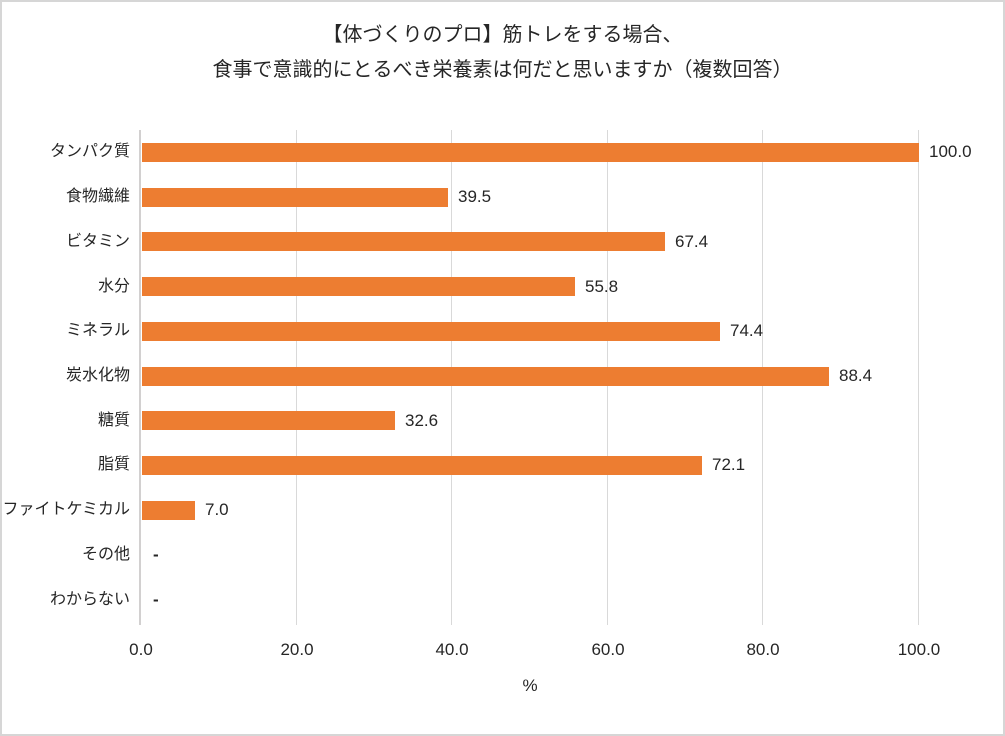 Image resolution: width=1005 pixels, height=736 pixels. I want to click on x-tick-label-0.0: 0.0, so click(141, 649).